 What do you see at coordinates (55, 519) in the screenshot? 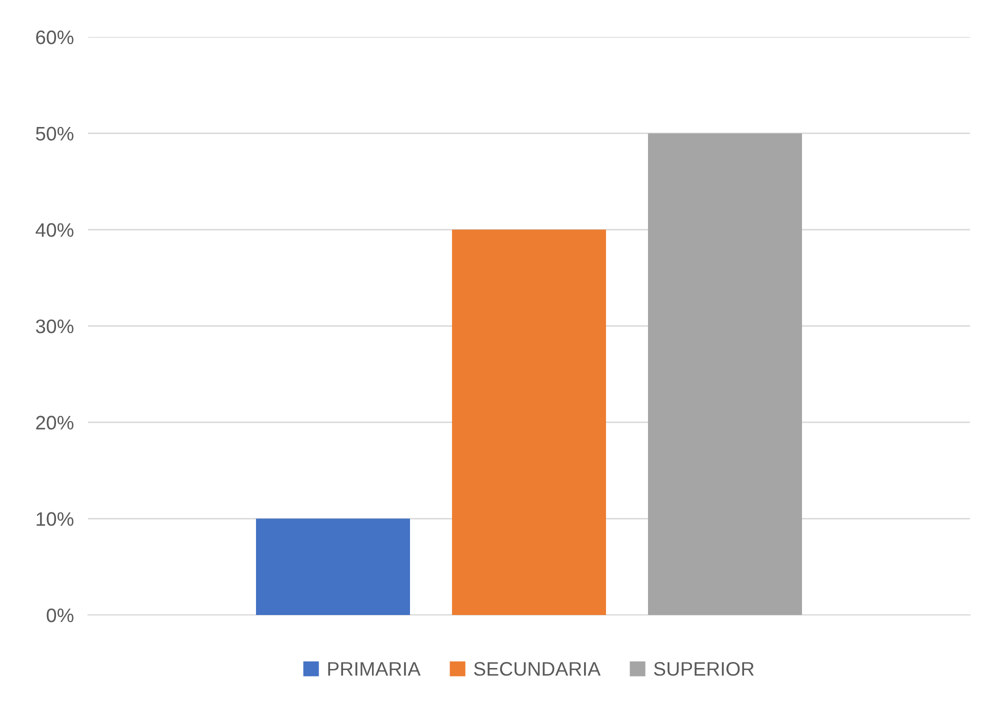
I see `y-tick-label: 10%` at bounding box center [55, 519].